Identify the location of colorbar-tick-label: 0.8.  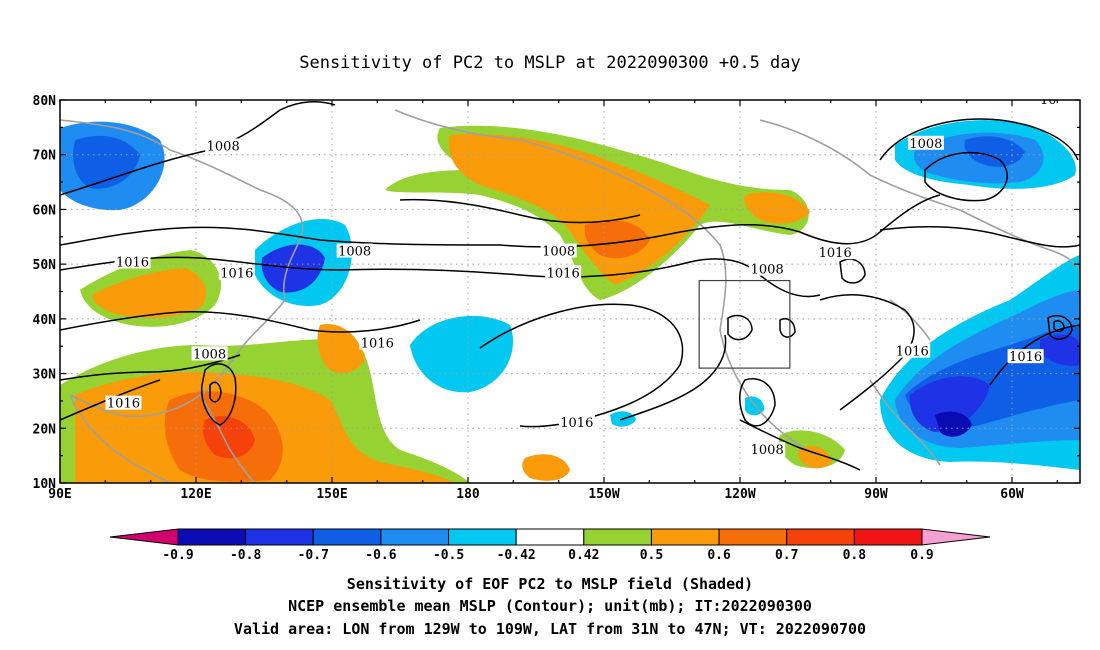
(855, 555).